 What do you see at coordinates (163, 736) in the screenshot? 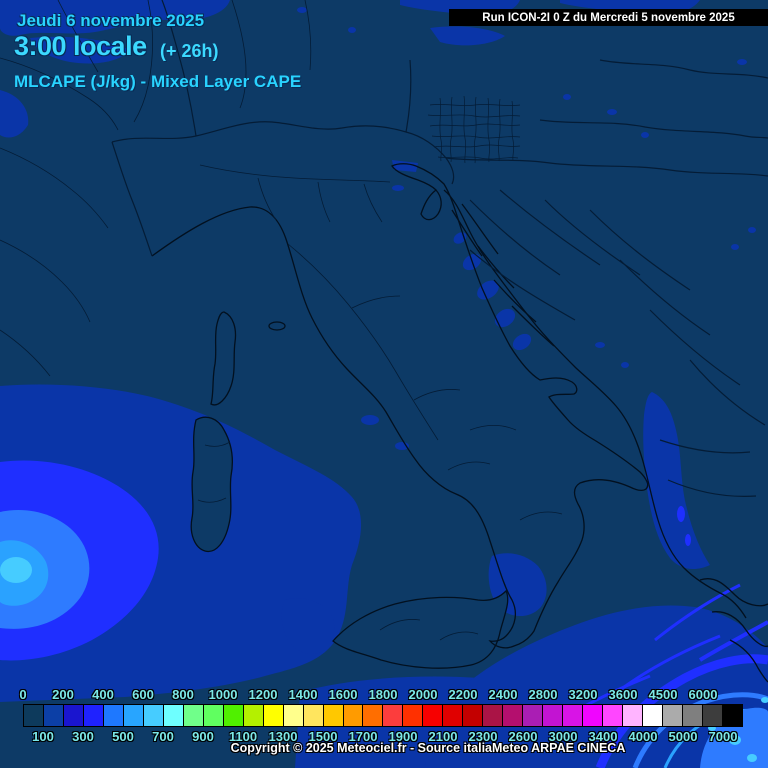
I see `scale-tick-label: 700` at bounding box center [163, 736].